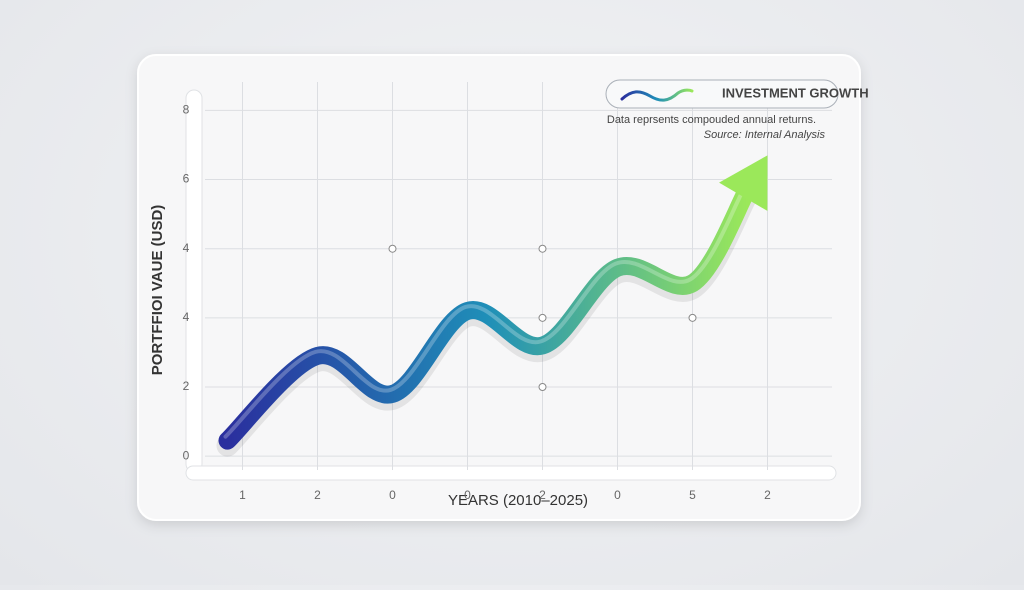 The width and height of the screenshot is (1024, 590). I want to click on source: Source: Internal Analysis, so click(765, 135).